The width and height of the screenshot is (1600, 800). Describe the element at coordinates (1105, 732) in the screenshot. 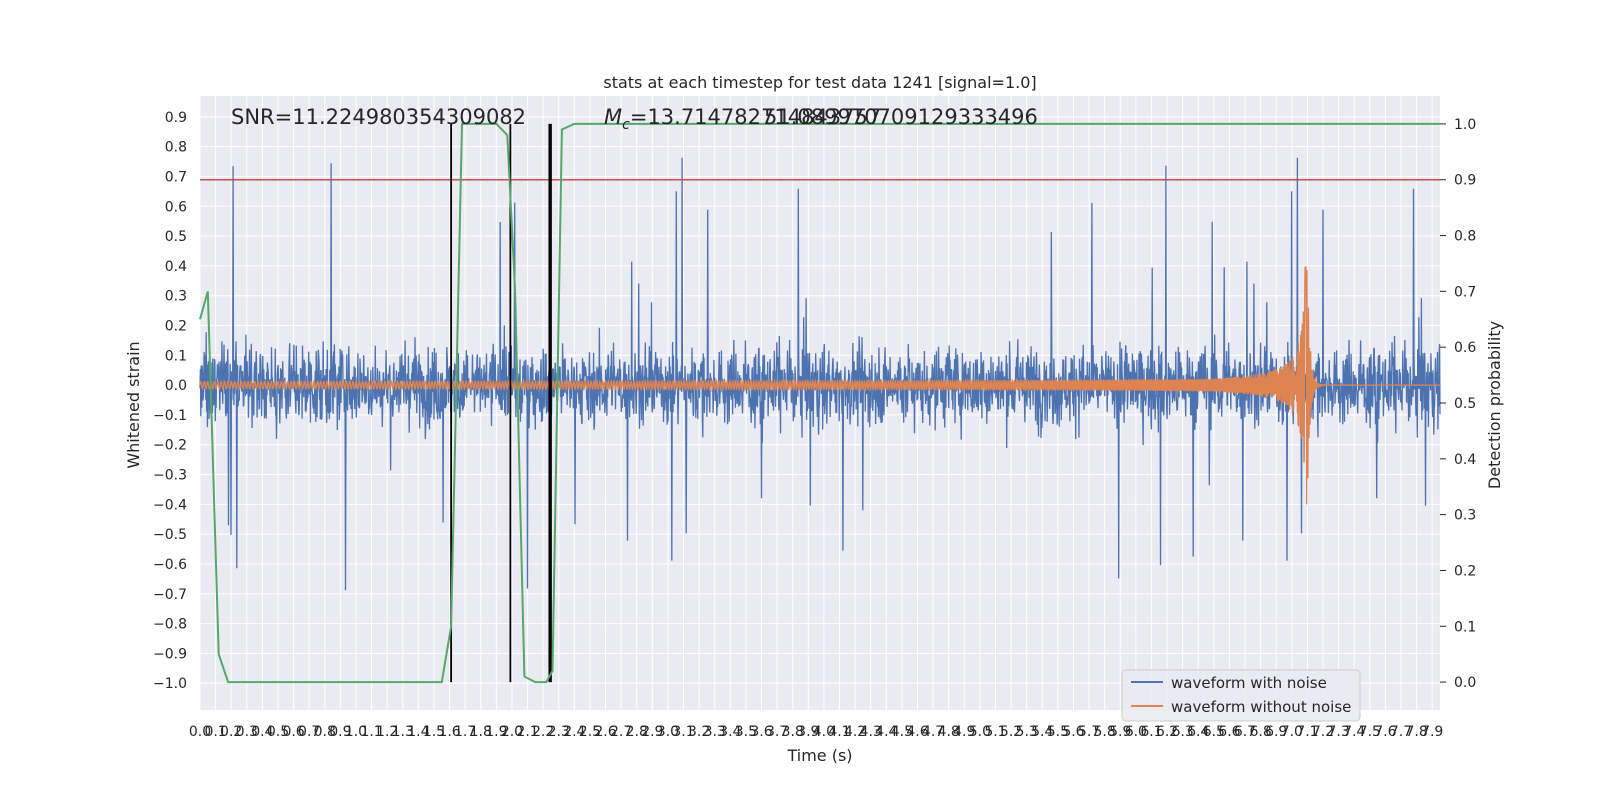

I see `x-tick-label: 5.8` at that location.